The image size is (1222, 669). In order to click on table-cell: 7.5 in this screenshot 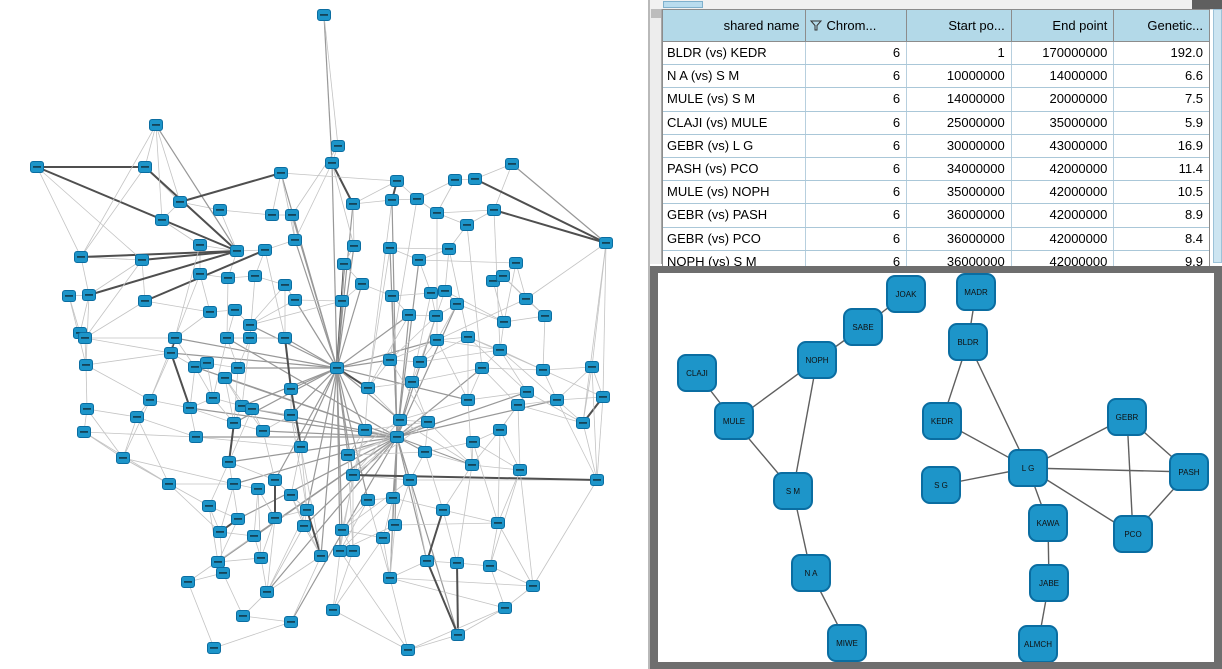, I will do `click(1194, 99)`.